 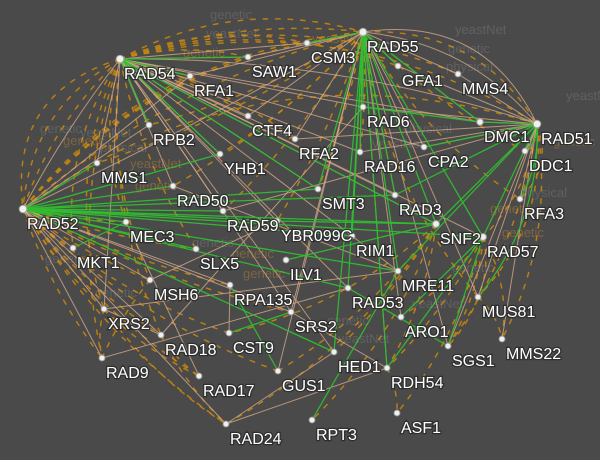 What do you see at coordinates (173, 186) in the screenshot?
I see `graph-node-rad50` at bounding box center [173, 186].